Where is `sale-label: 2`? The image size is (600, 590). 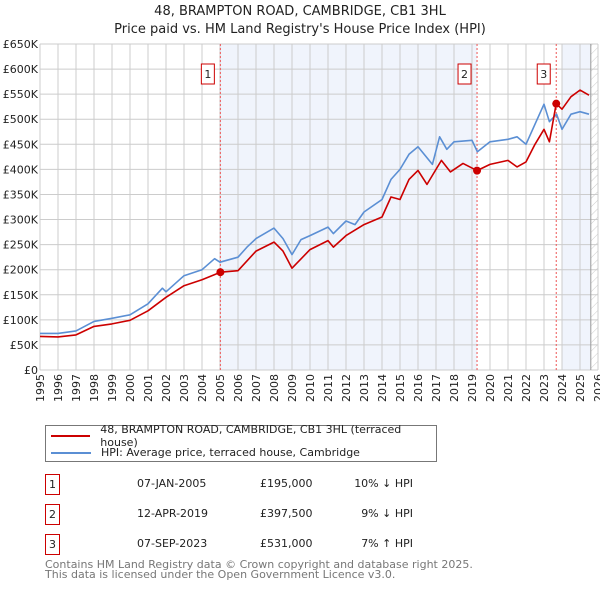
sale-label: 2 is located at coordinates (464, 74).